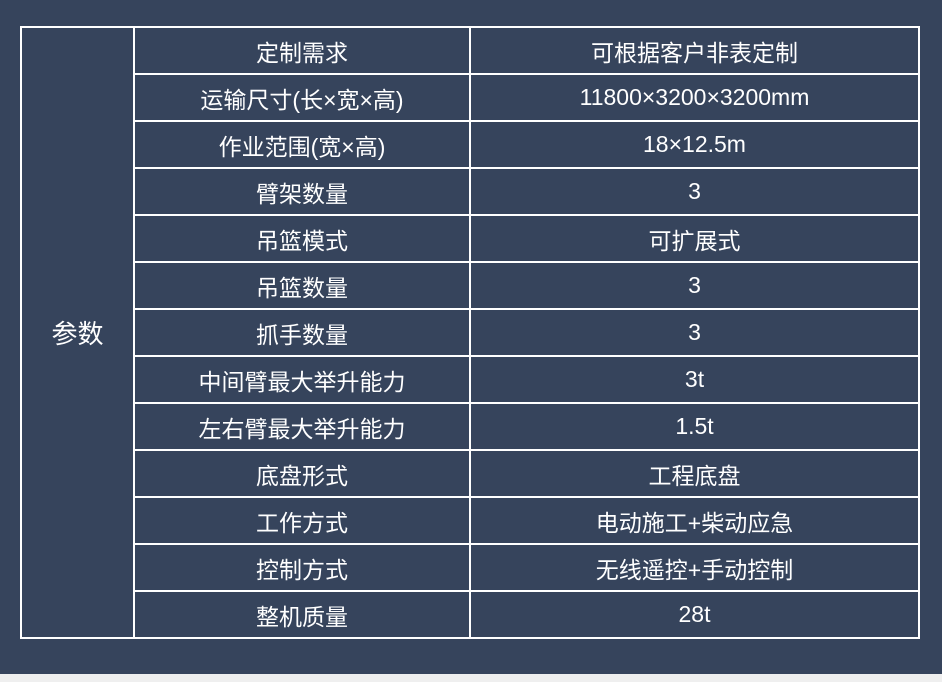 Image resolution: width=942 pixels, height=682 pixels. I want to click on table-row: 作业范围(宽×高) 18×12.5m, so click(470, 144).